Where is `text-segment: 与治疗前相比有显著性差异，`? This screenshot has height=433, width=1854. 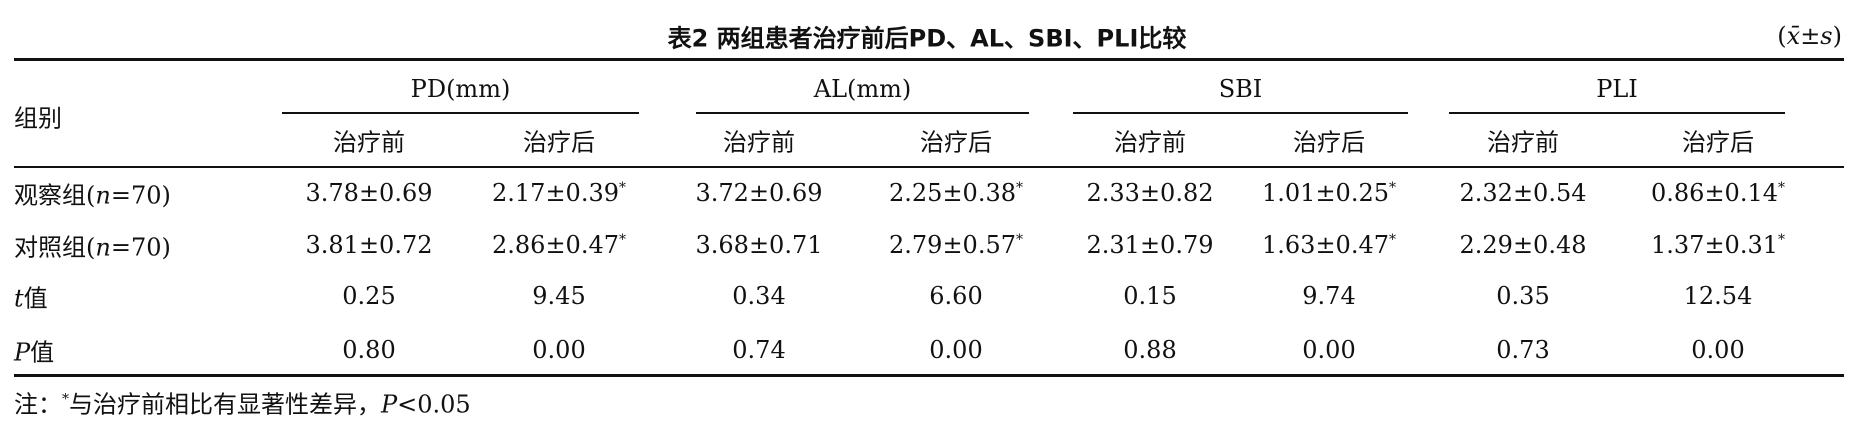 text-segment: 与治疗前相比有显著性差异， is located at coordinates (225, 404).